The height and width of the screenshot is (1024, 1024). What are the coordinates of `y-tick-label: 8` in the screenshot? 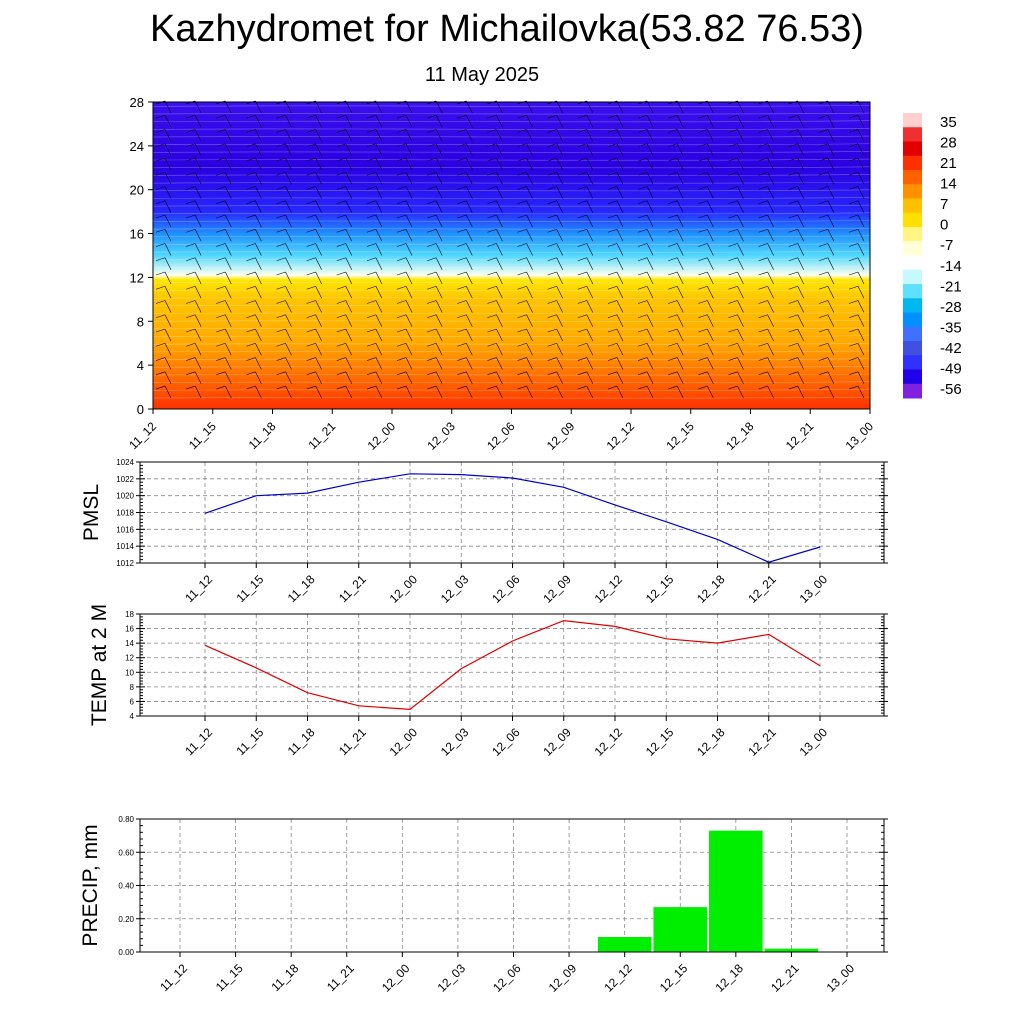 It's located at (140, 321).